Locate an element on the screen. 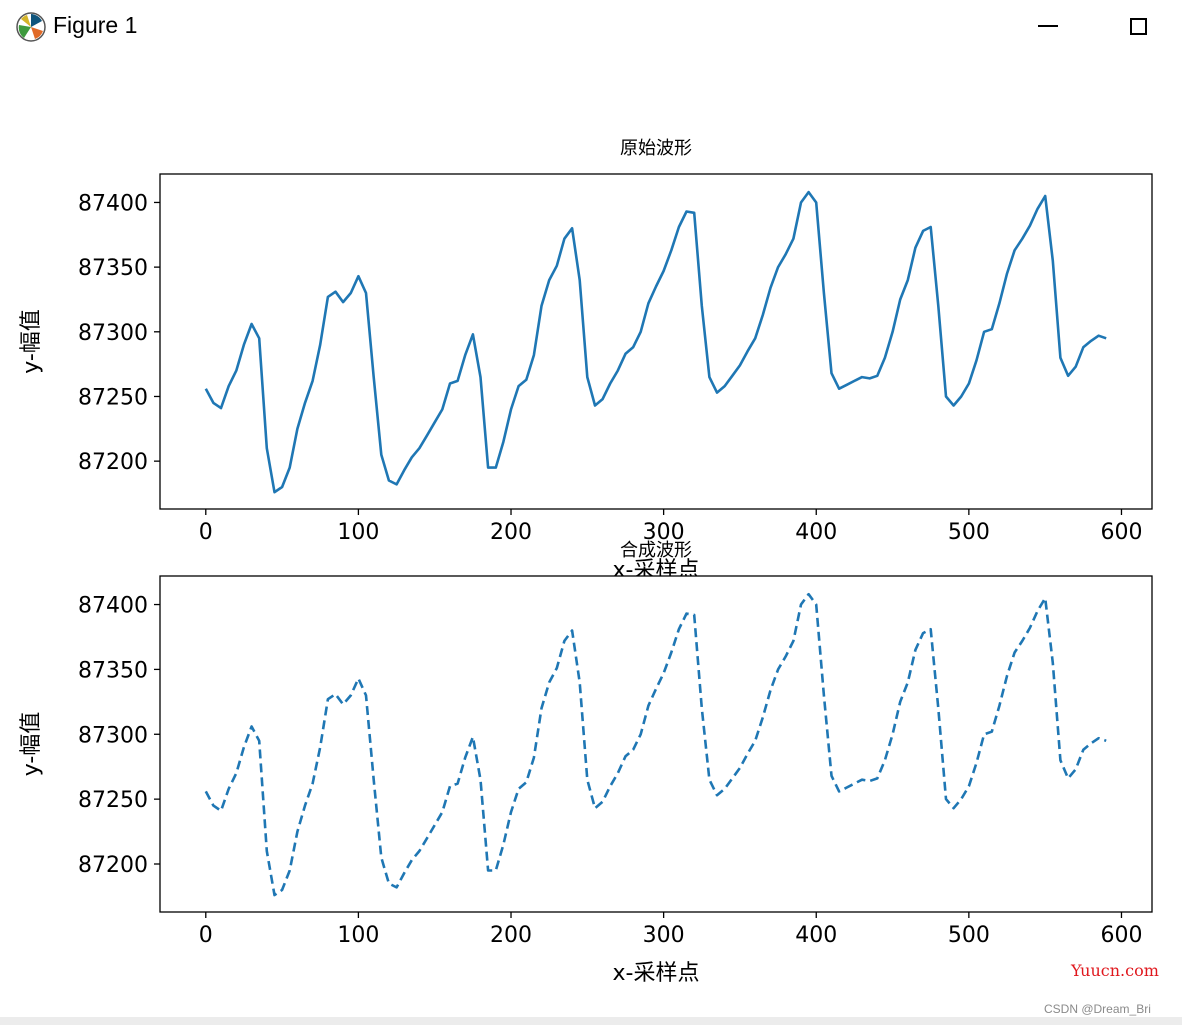  chart-title: 原始波形 is located at coordinates (656, 148).